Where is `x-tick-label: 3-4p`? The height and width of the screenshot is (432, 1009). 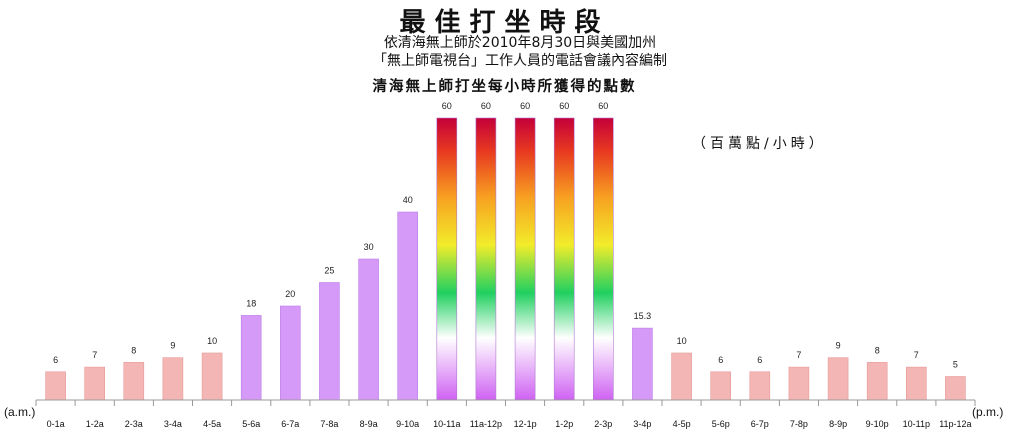 x-tick-label: 3-4p is located at coordinates (642, 424).